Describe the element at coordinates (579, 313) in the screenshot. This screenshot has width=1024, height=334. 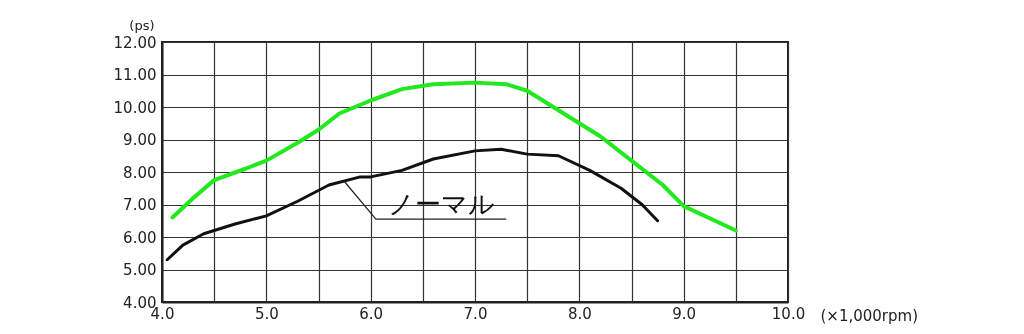
I see `x-tick-label: 8.0` at that location.